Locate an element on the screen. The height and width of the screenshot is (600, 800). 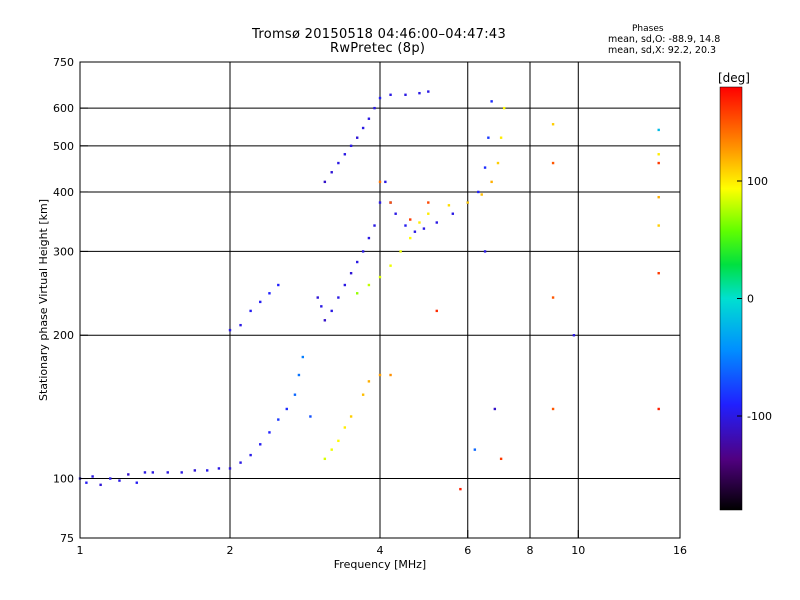
y-tick-label: 750 is located at coordinates (63, 62).